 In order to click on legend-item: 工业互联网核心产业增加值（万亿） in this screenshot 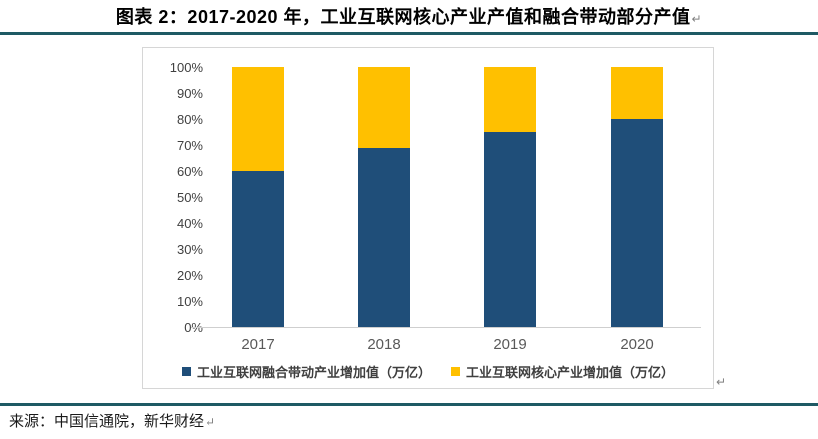, I will do `click(562, 371)`.